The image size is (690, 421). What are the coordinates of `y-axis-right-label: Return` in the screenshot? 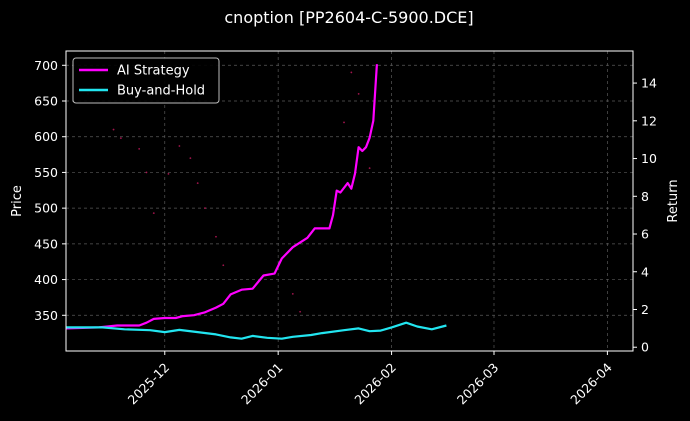 It's located at (673, 200).